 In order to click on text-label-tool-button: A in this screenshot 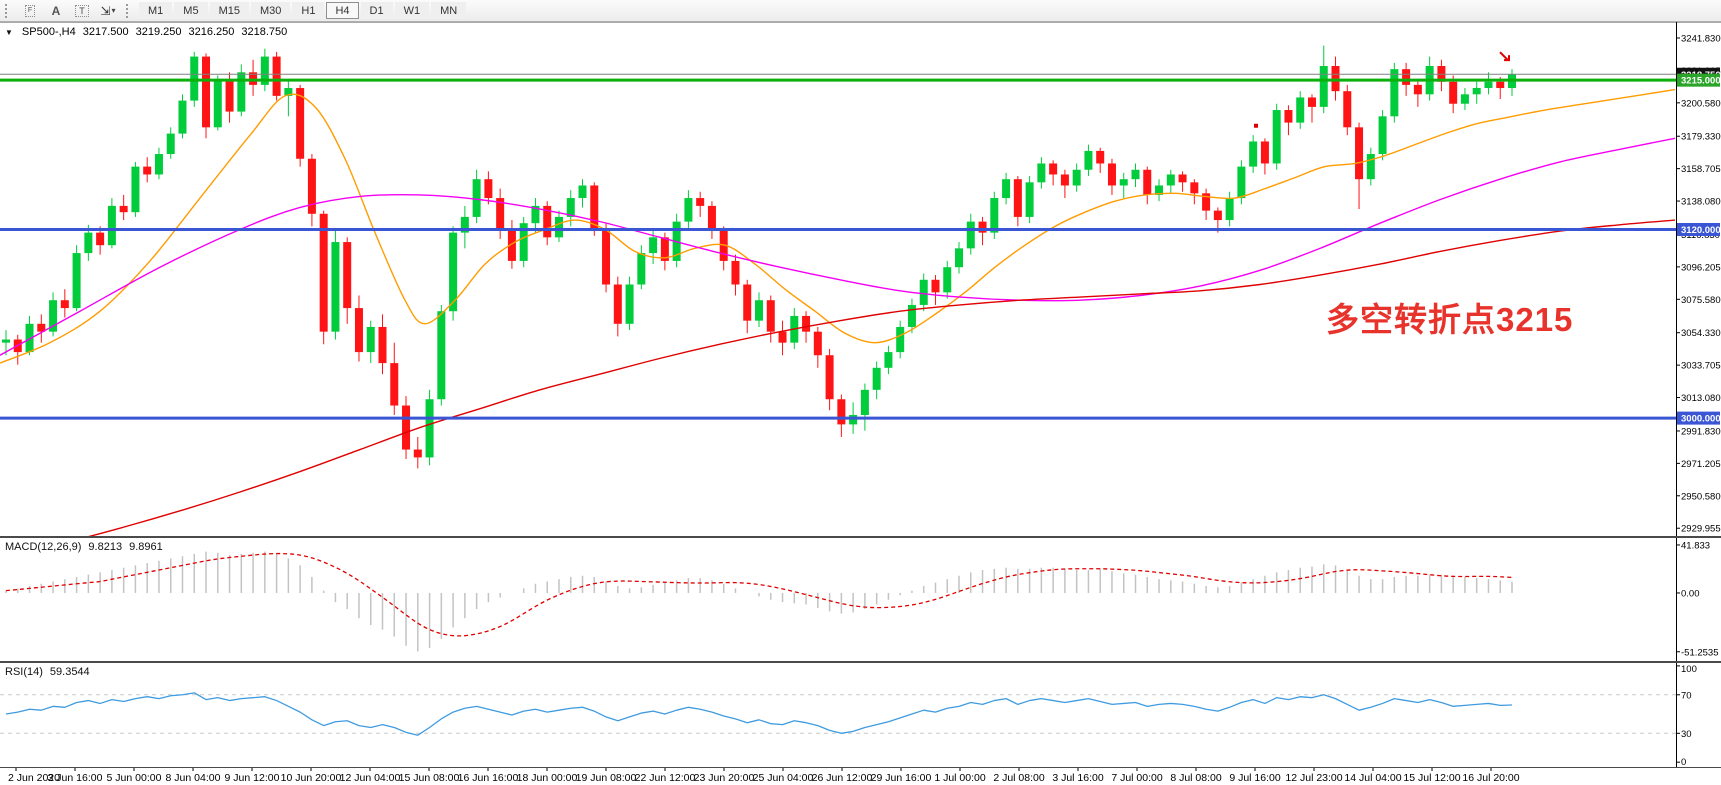, I will do `click(56, 11)`.